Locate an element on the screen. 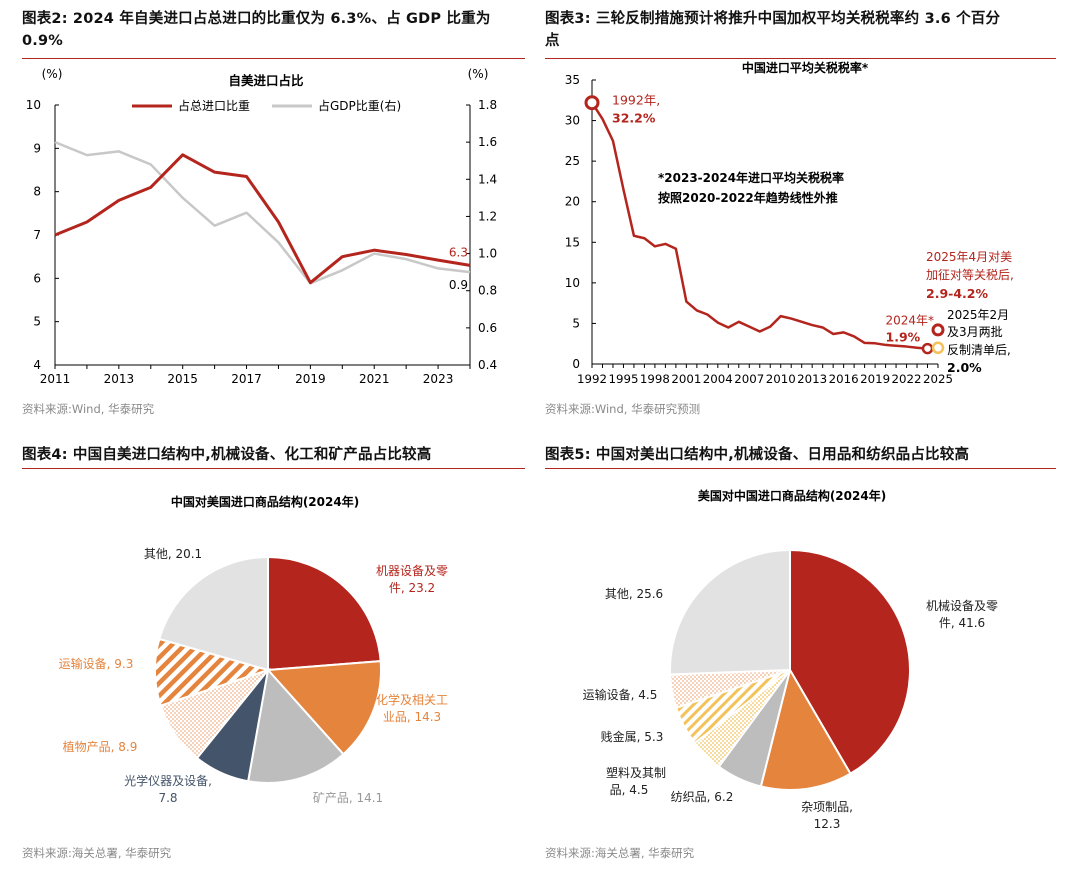 The width and height of the screenshot is (1080, 877). fig4-slice-label-1-line2: 件, 23.2 is located at coordinates (412, 588).